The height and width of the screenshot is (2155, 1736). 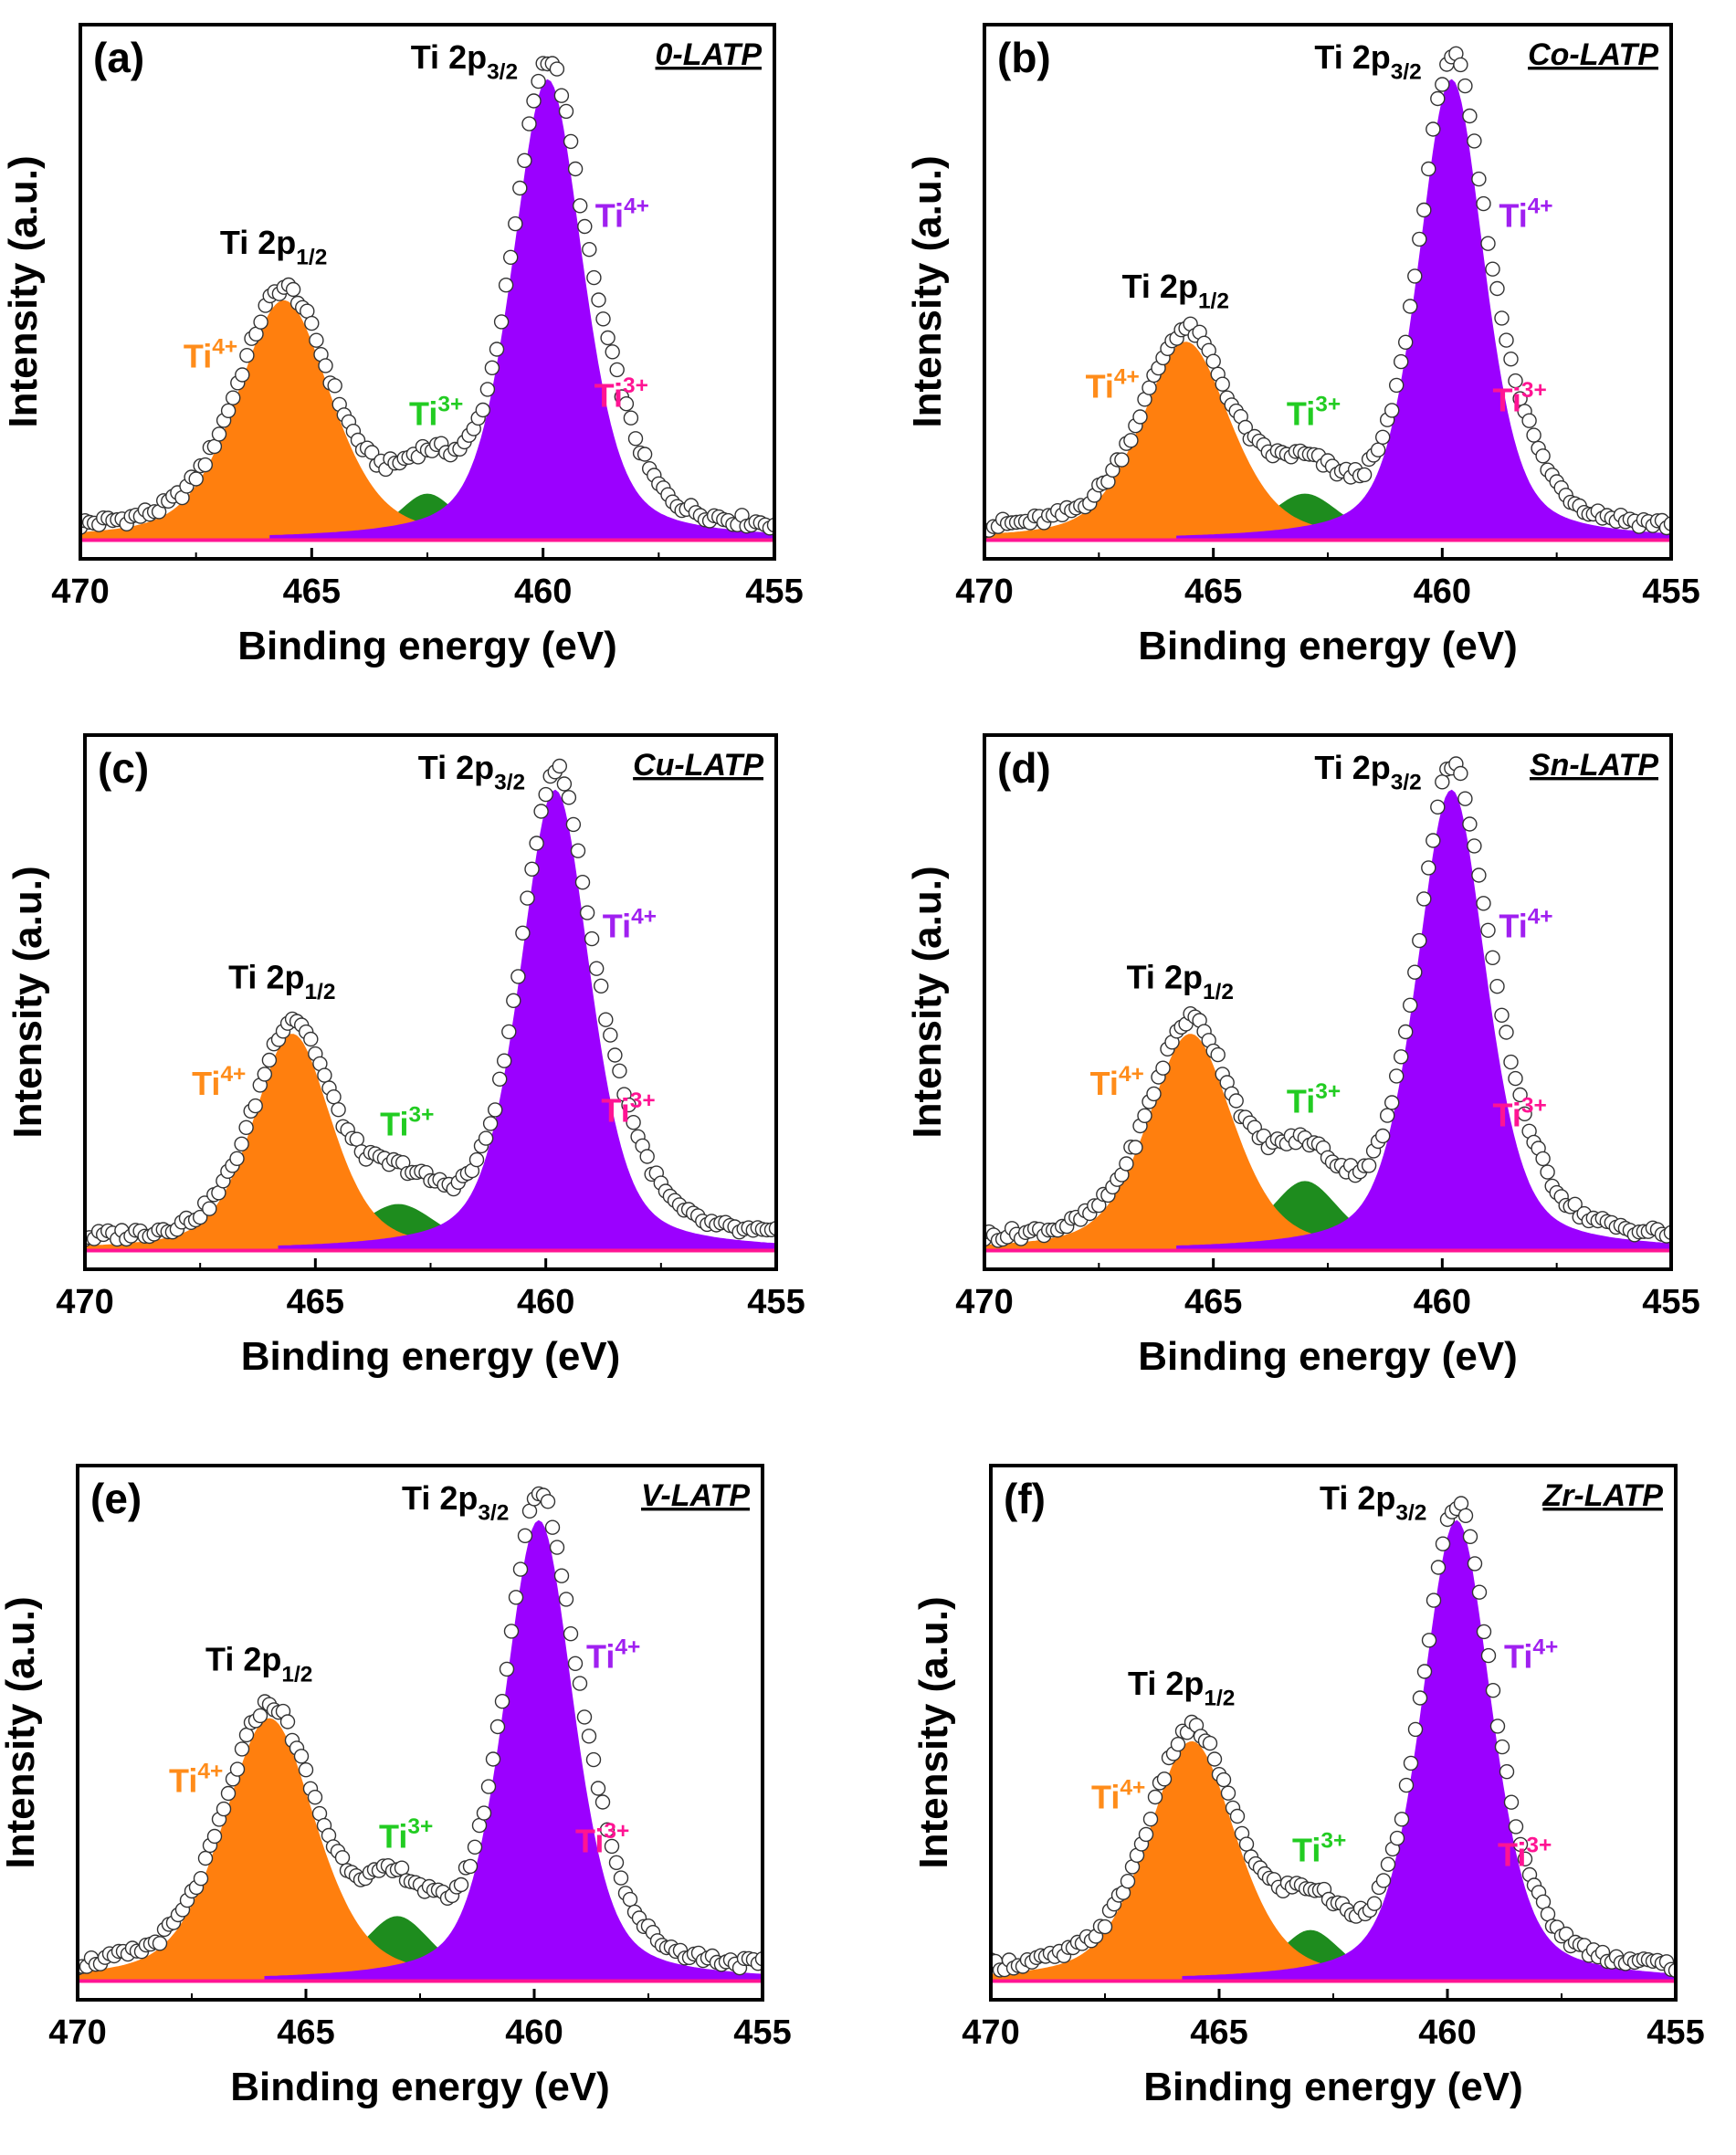 What do you see at coordinates (1525, 1853) in the screenshot?
I see `label-ti3-2p32: Ti3+` at bounding box center [1525, 1853].